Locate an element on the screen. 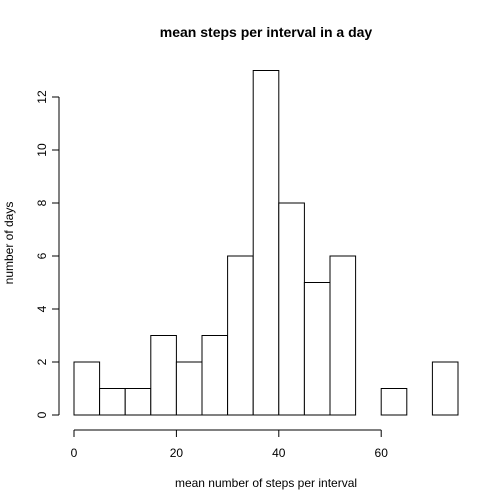 Image resolution: width=504 pixels, height=504 pixels. y-tick-label: 12 is located at coordinates (42, 97).